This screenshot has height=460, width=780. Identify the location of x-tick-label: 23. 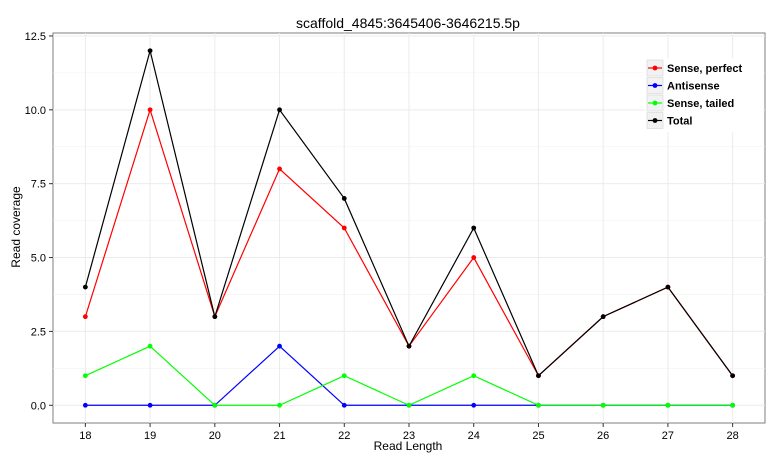
(409, 436).